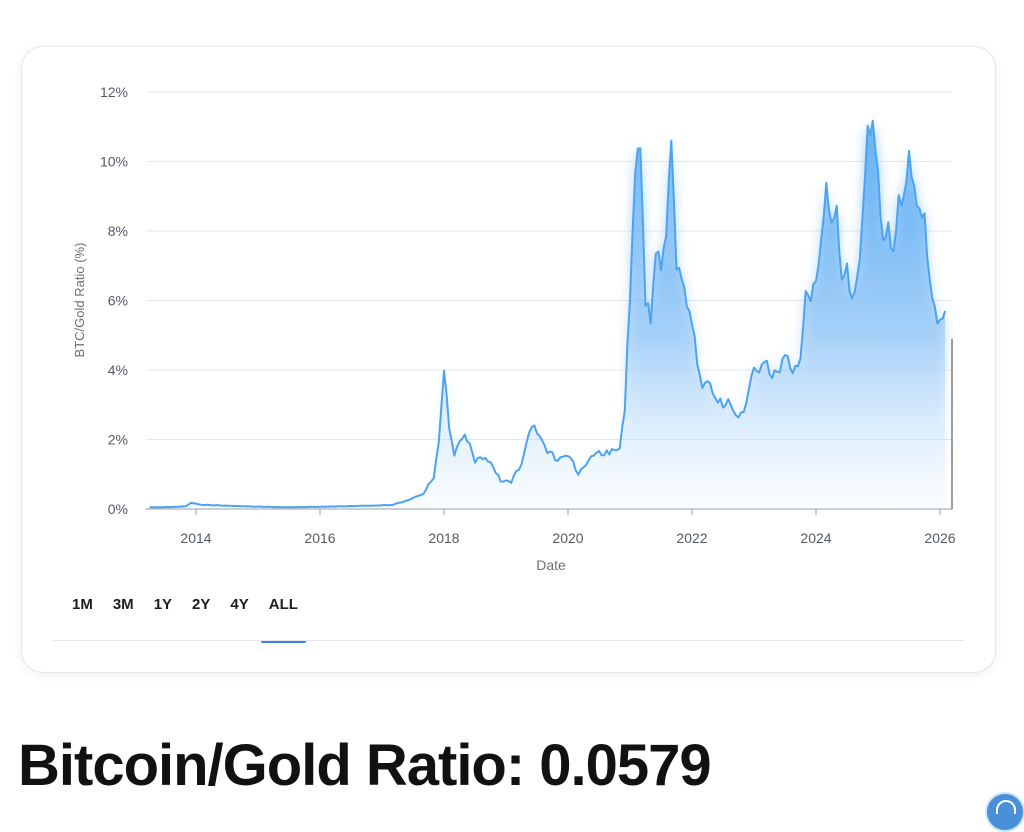 The height and width of the screenshot is (832, 1024). I want to click on range-divider, so click(508, 640).